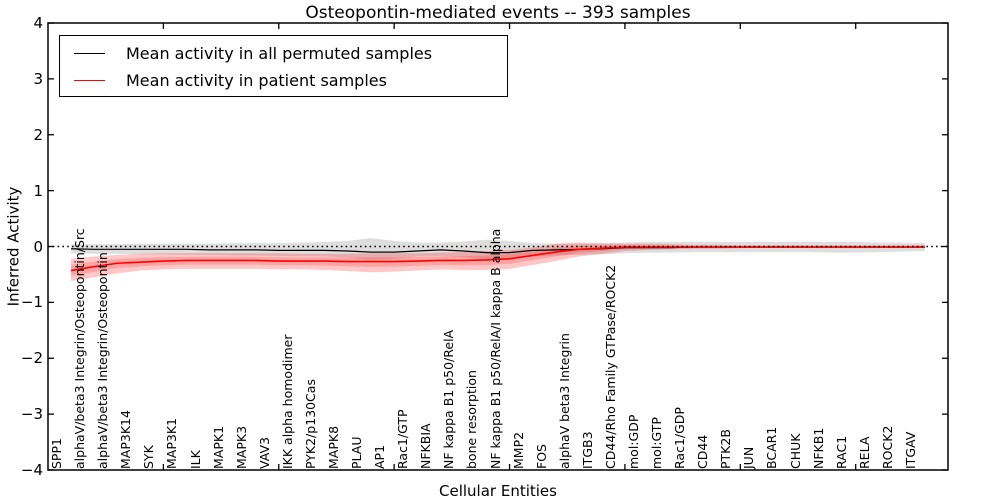  I want to click on x-tick-label: FOS, so click(541, 456).